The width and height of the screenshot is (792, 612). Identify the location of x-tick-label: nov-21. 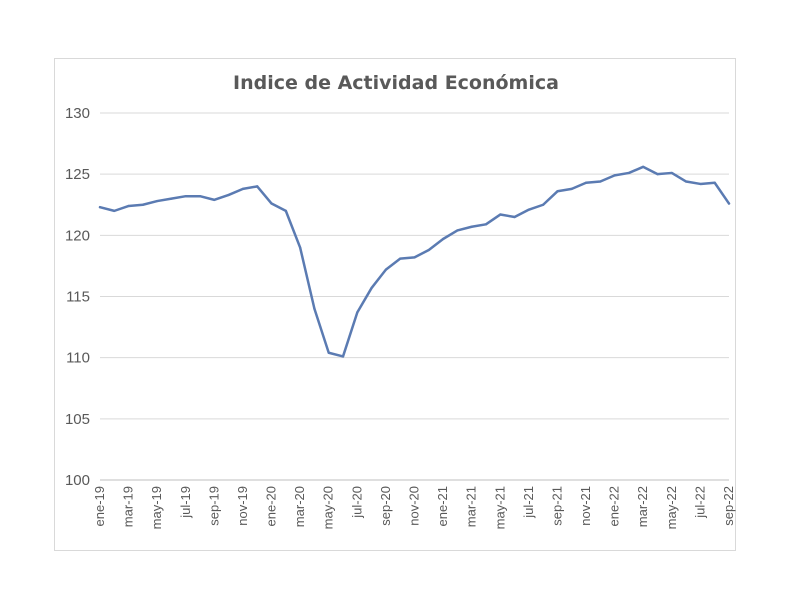
(585, 506).